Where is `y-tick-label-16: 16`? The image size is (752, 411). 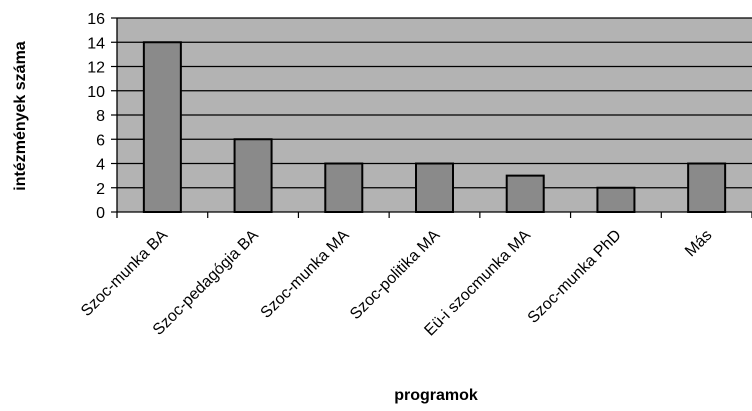 y-tick-label-16: 16 is located at coordinates (96, 19).